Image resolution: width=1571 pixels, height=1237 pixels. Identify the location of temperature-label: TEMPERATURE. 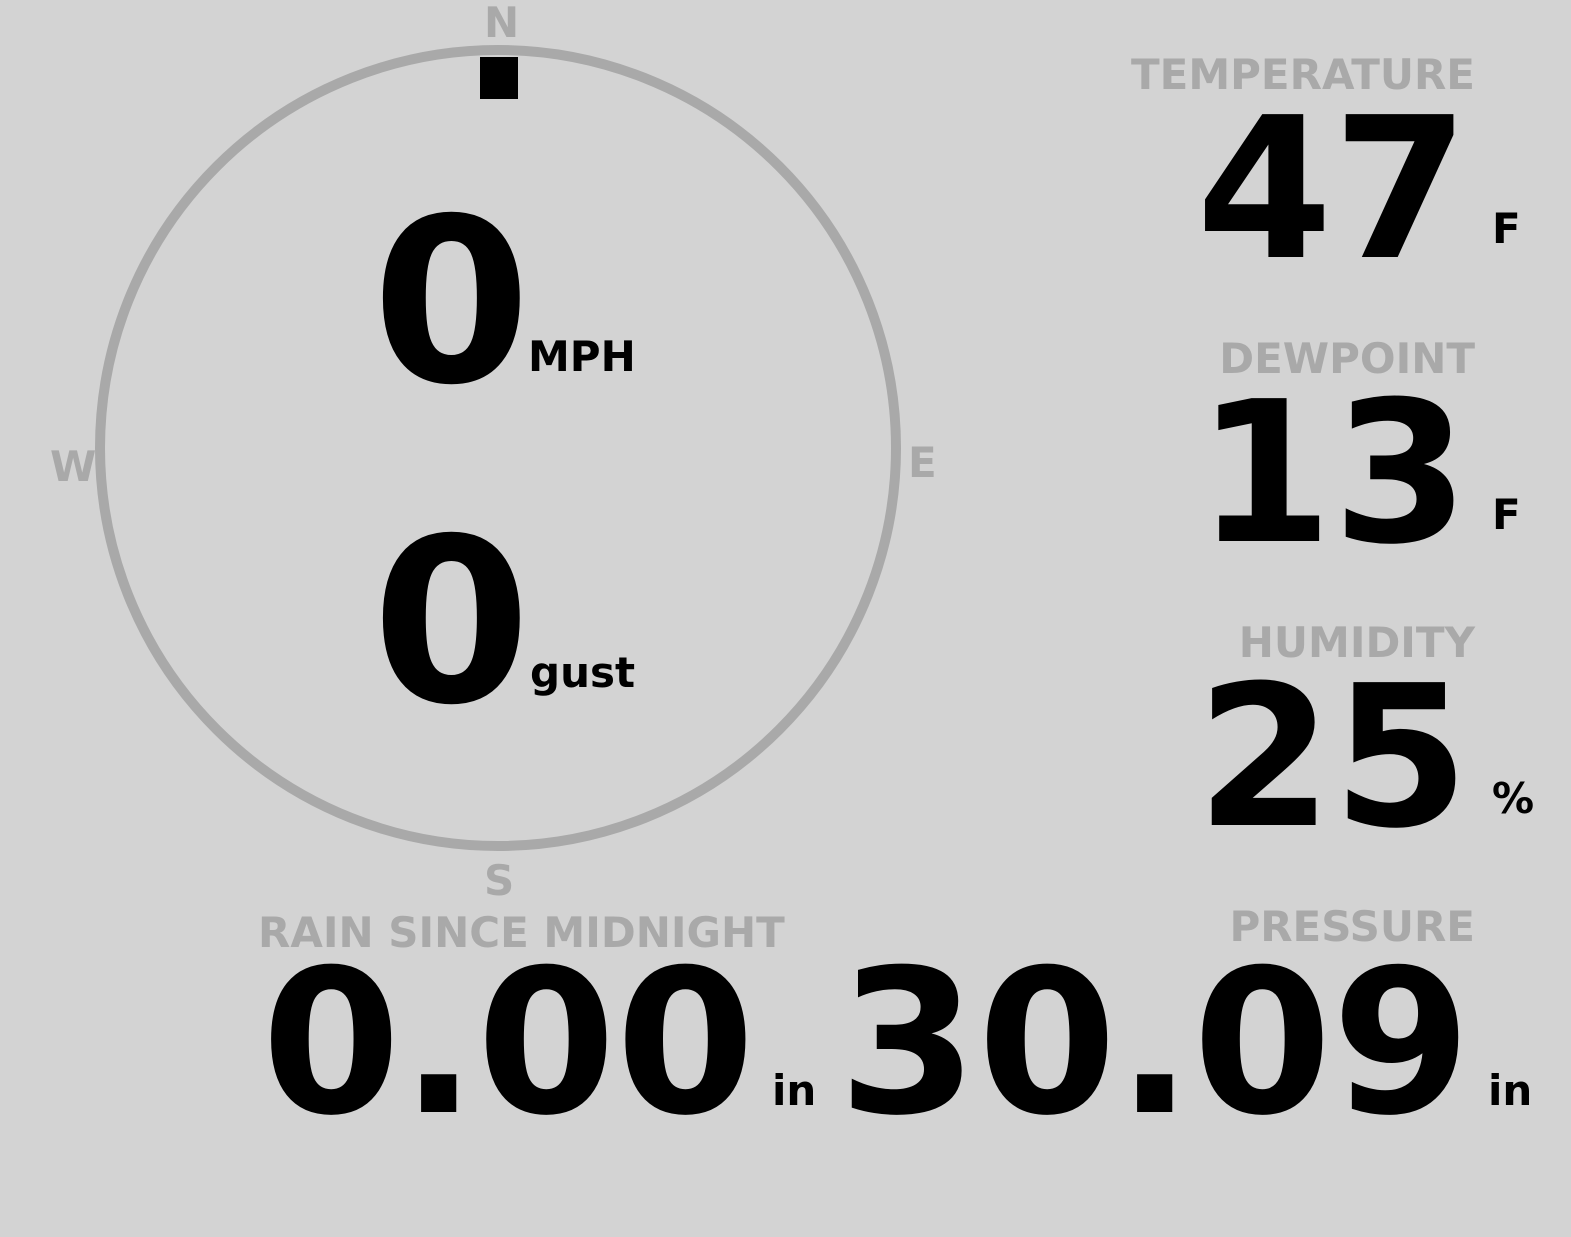
(1303, 74).